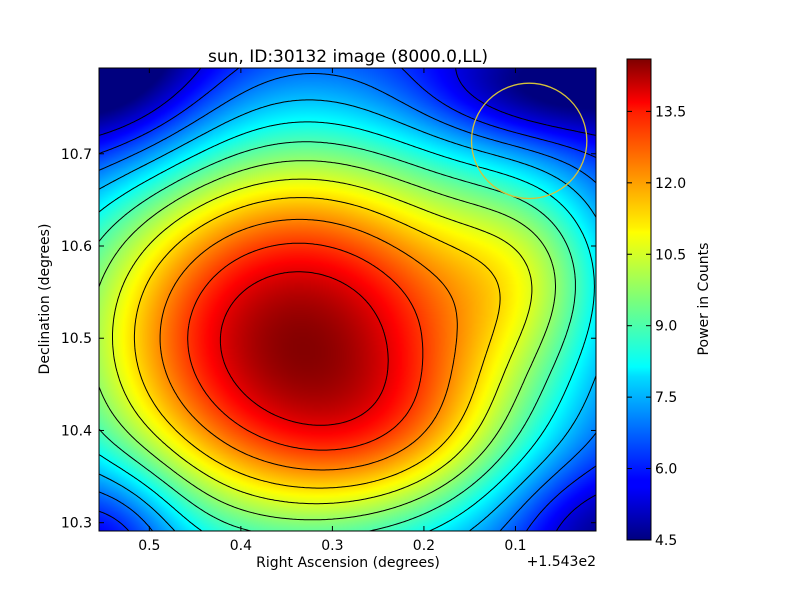  What do you see at coordinates (666, 470) in the screenshot?
I see `colorbar-tick-label: 6.0` at bounding box center [666, 470].